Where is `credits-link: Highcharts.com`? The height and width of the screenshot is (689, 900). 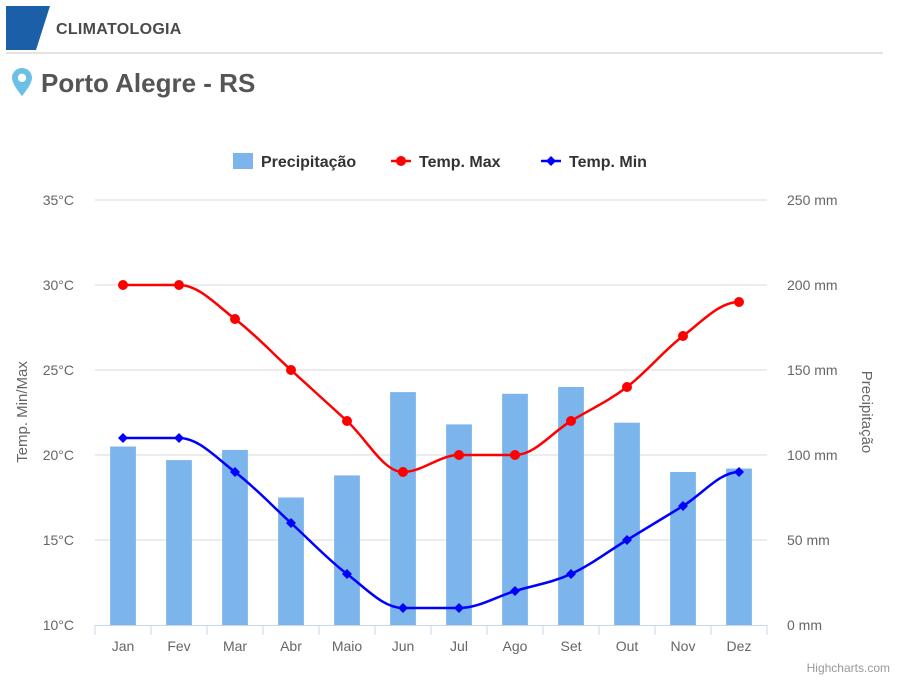 credits-link: Highcharts.com is located at coordinates (848, 668).